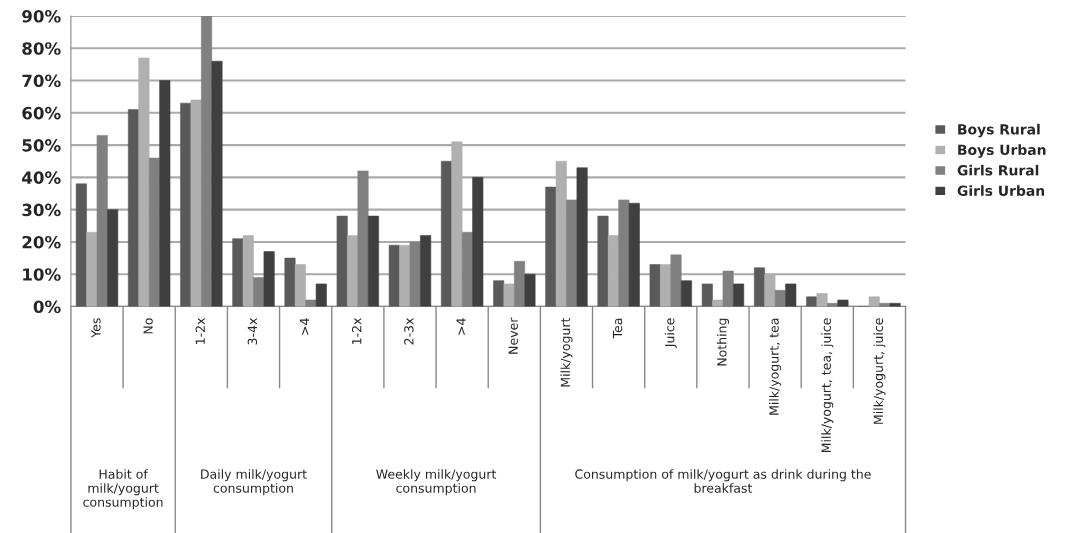 Image resolution: width=1091 pixels, height=533 pixels. What do you see at coordinates (96, 328) in the screenshot?
I see `x-tick-label: Yes` at bounding box center [96, 328].